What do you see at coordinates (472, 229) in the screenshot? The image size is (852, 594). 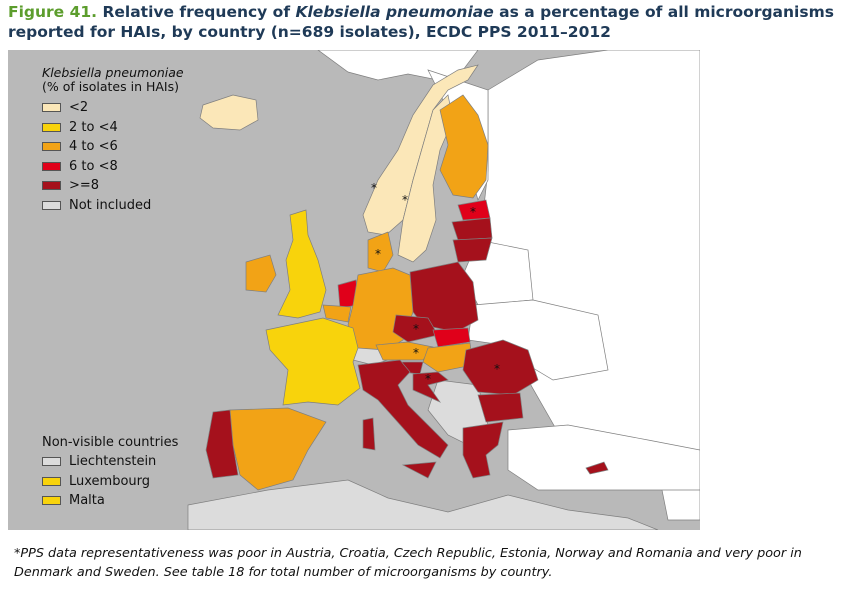 I see `latvia-shape` at bounding box center [472, 229].